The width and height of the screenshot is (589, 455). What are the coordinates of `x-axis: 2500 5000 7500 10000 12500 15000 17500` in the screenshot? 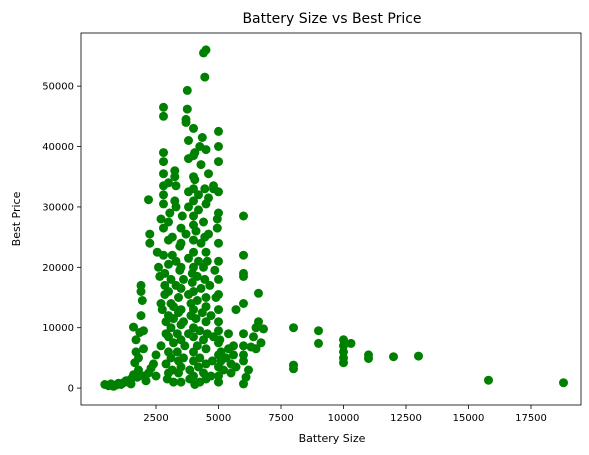 It's located at (345, 414).